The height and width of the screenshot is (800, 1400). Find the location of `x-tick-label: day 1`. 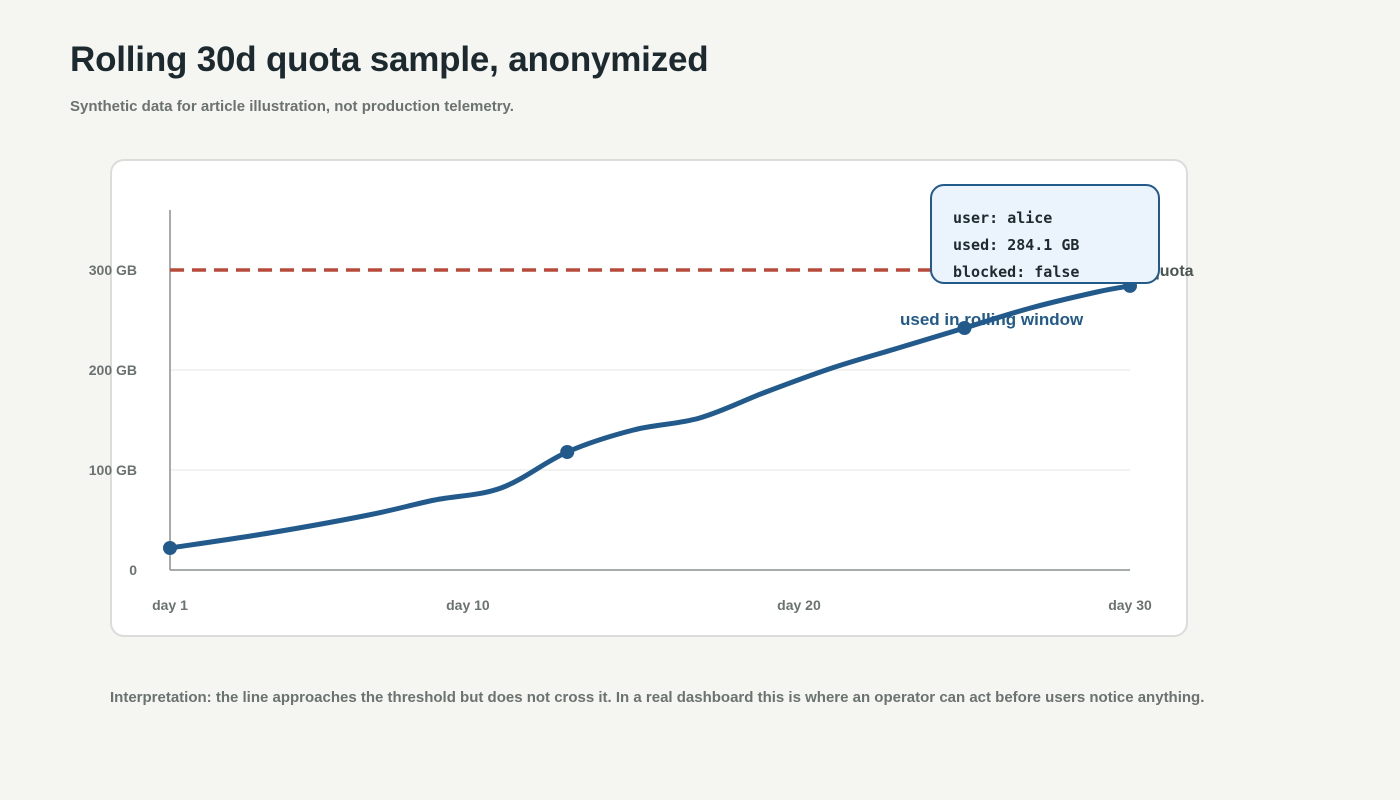

x-tick-label: day 1 is located at coordinates (170, 605).